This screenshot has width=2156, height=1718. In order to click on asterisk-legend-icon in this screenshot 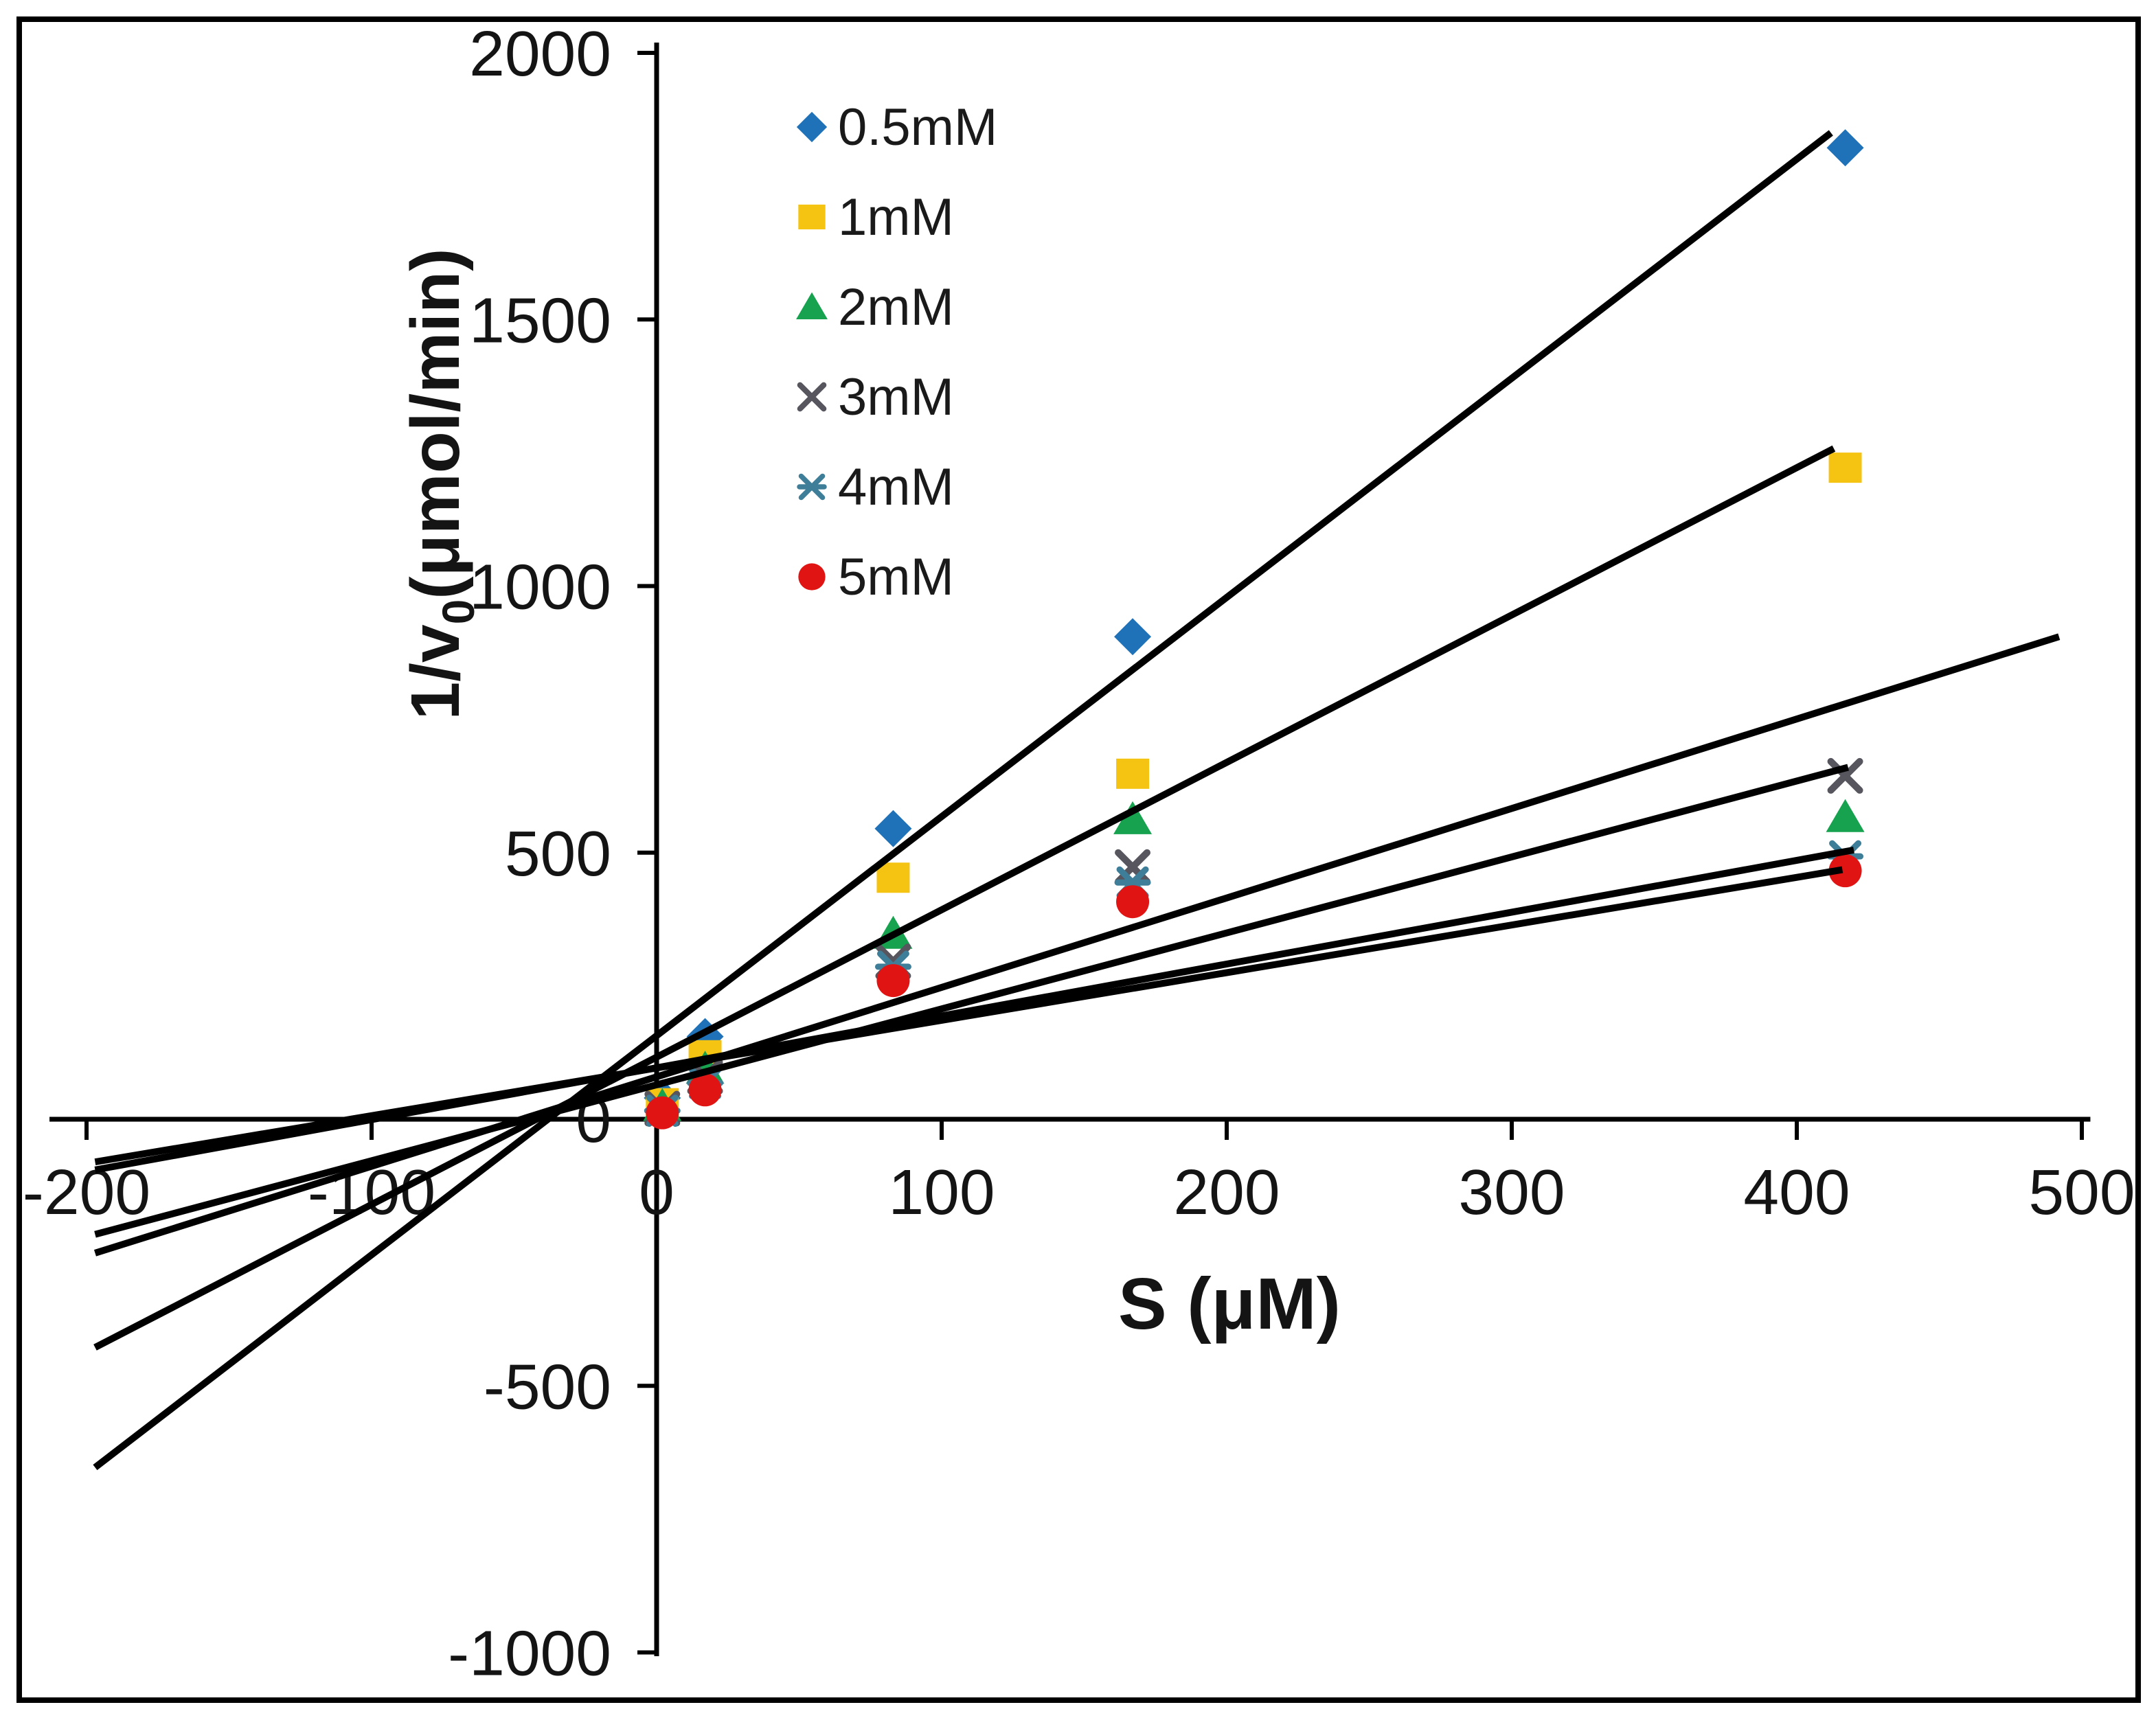, I will do `click(812, 487)`.